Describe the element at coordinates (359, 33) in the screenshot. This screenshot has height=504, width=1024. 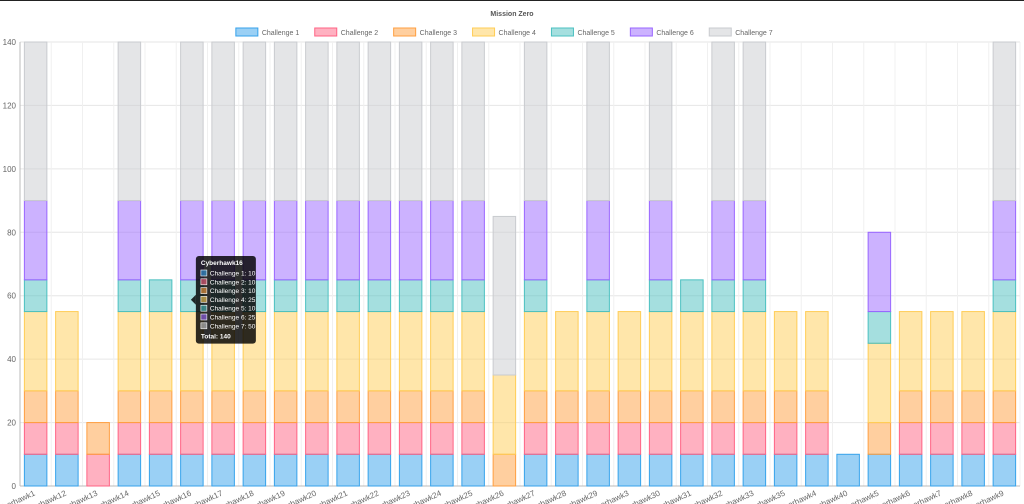
I see `legend-label-challenge-2: Challenge 2` at that location.